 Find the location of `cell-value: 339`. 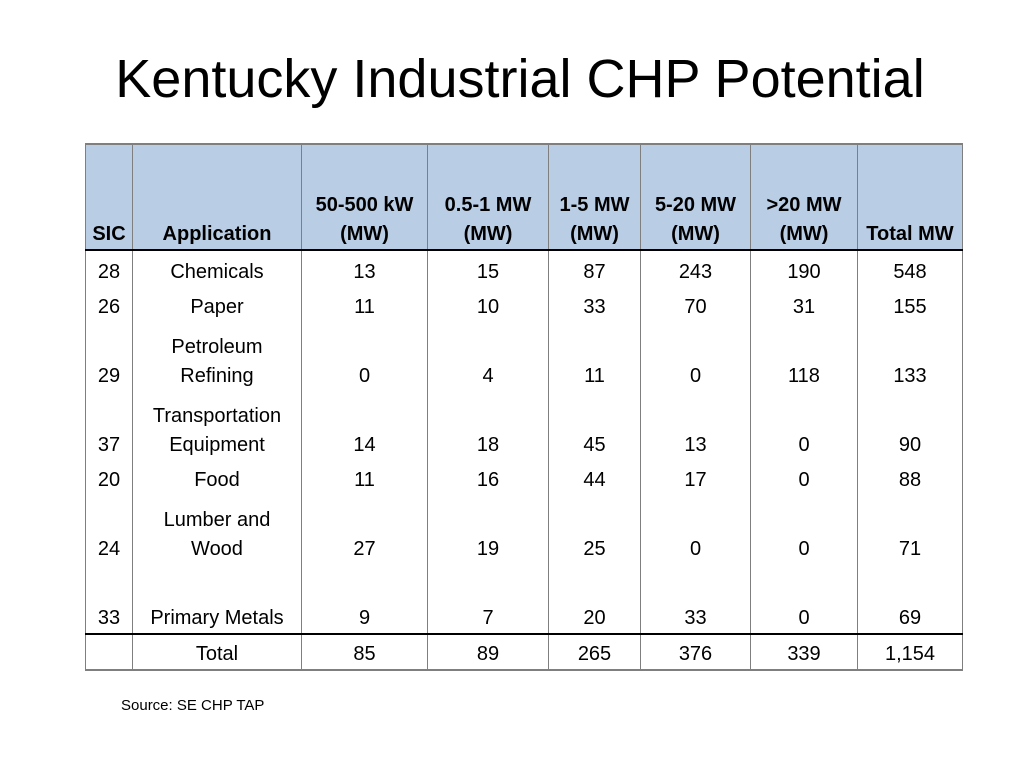

cell-value: 339 is located at coordinates (804, 652).